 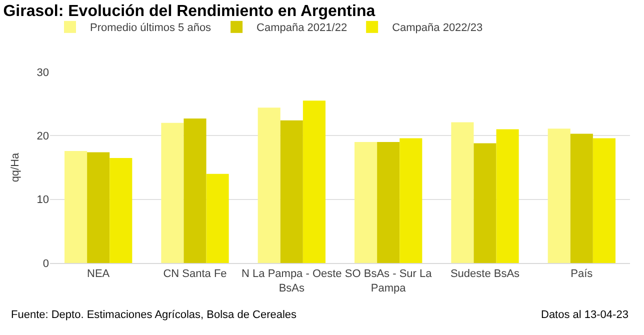 What do you see at coordinates (189, 11) in the screenshot?
I see `chart-title: Girasol: Evolución del Rendimiento en Argentina` at bounding box center [189, 11].